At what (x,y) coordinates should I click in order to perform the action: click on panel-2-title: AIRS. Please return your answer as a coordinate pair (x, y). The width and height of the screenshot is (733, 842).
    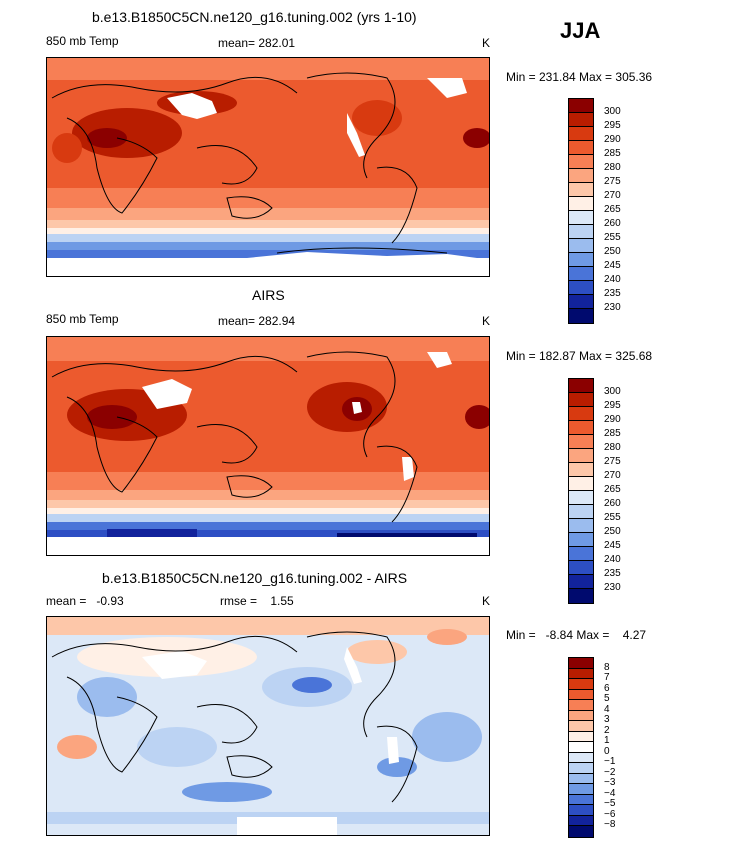
    Looking at the image, I should click on (268, 295).